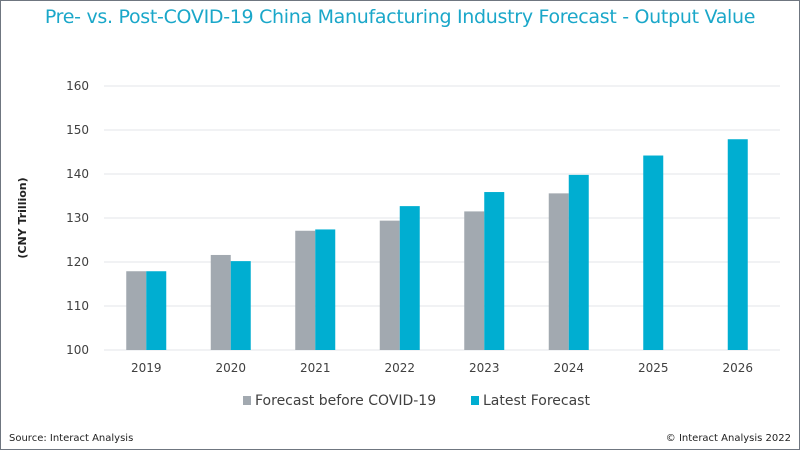 The image size is (800, 450). I want to click on bar-latest-2024, so click(578, 262).